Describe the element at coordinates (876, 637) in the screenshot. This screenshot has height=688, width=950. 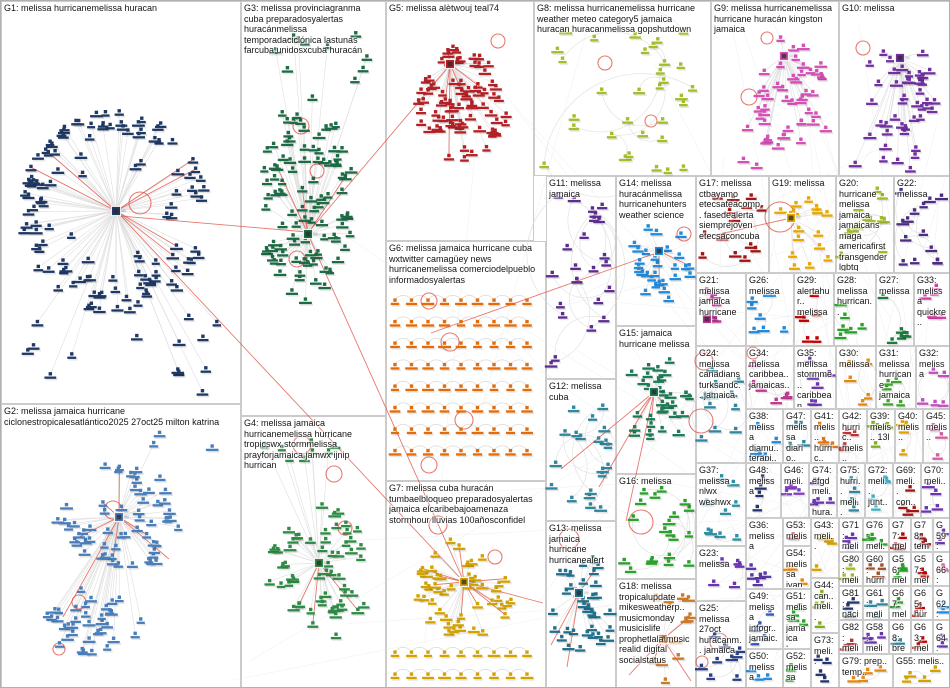
I see `group-box-g58` at that location.